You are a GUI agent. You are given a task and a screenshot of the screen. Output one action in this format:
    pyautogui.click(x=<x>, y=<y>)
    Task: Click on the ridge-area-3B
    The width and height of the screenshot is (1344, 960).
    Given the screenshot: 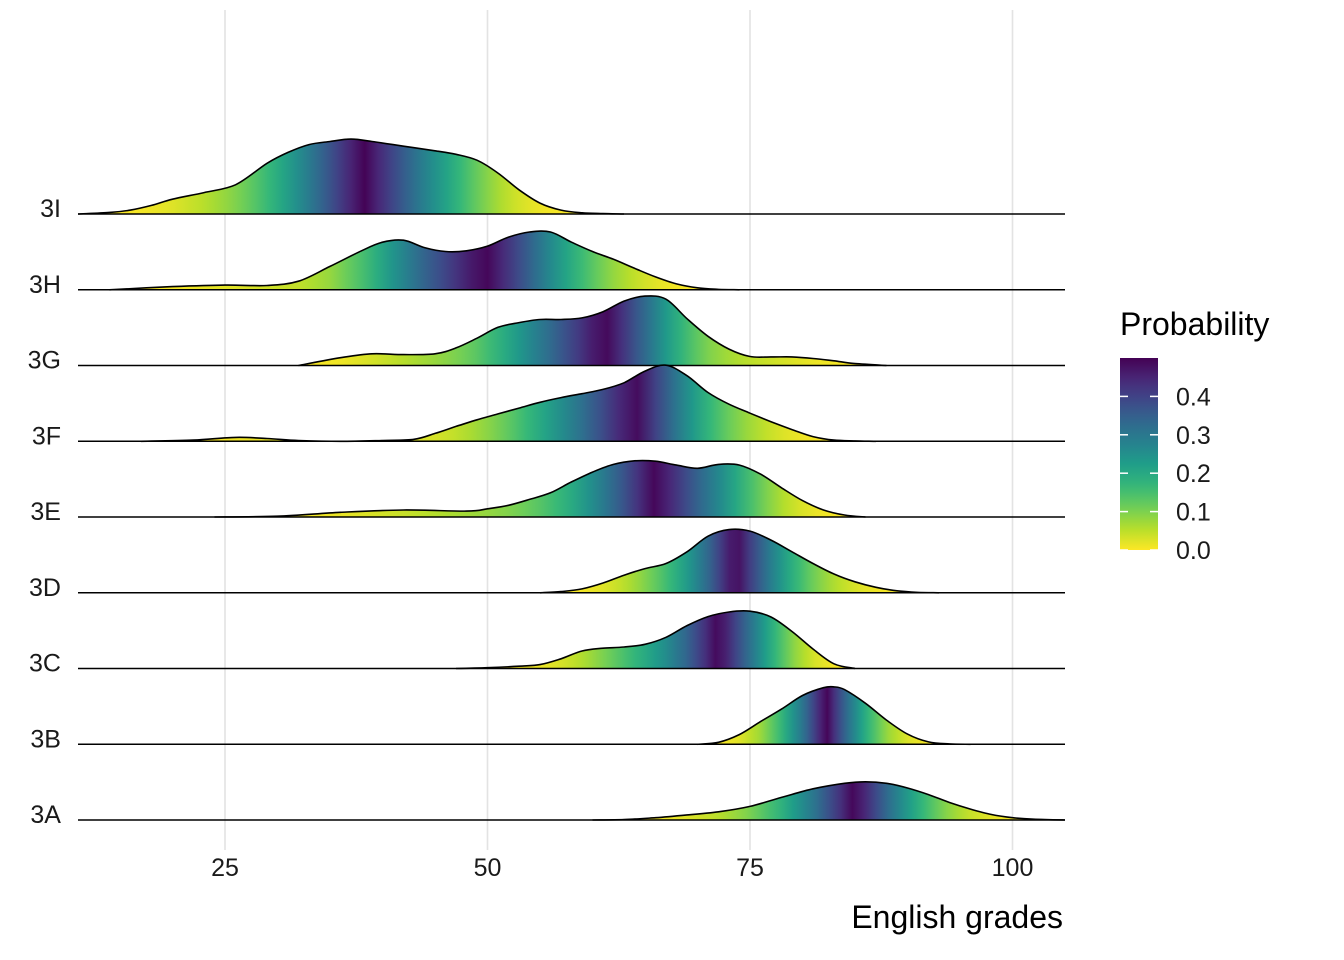 What is the action you would take?
    pyautogui.click(x=834, y=715)
    